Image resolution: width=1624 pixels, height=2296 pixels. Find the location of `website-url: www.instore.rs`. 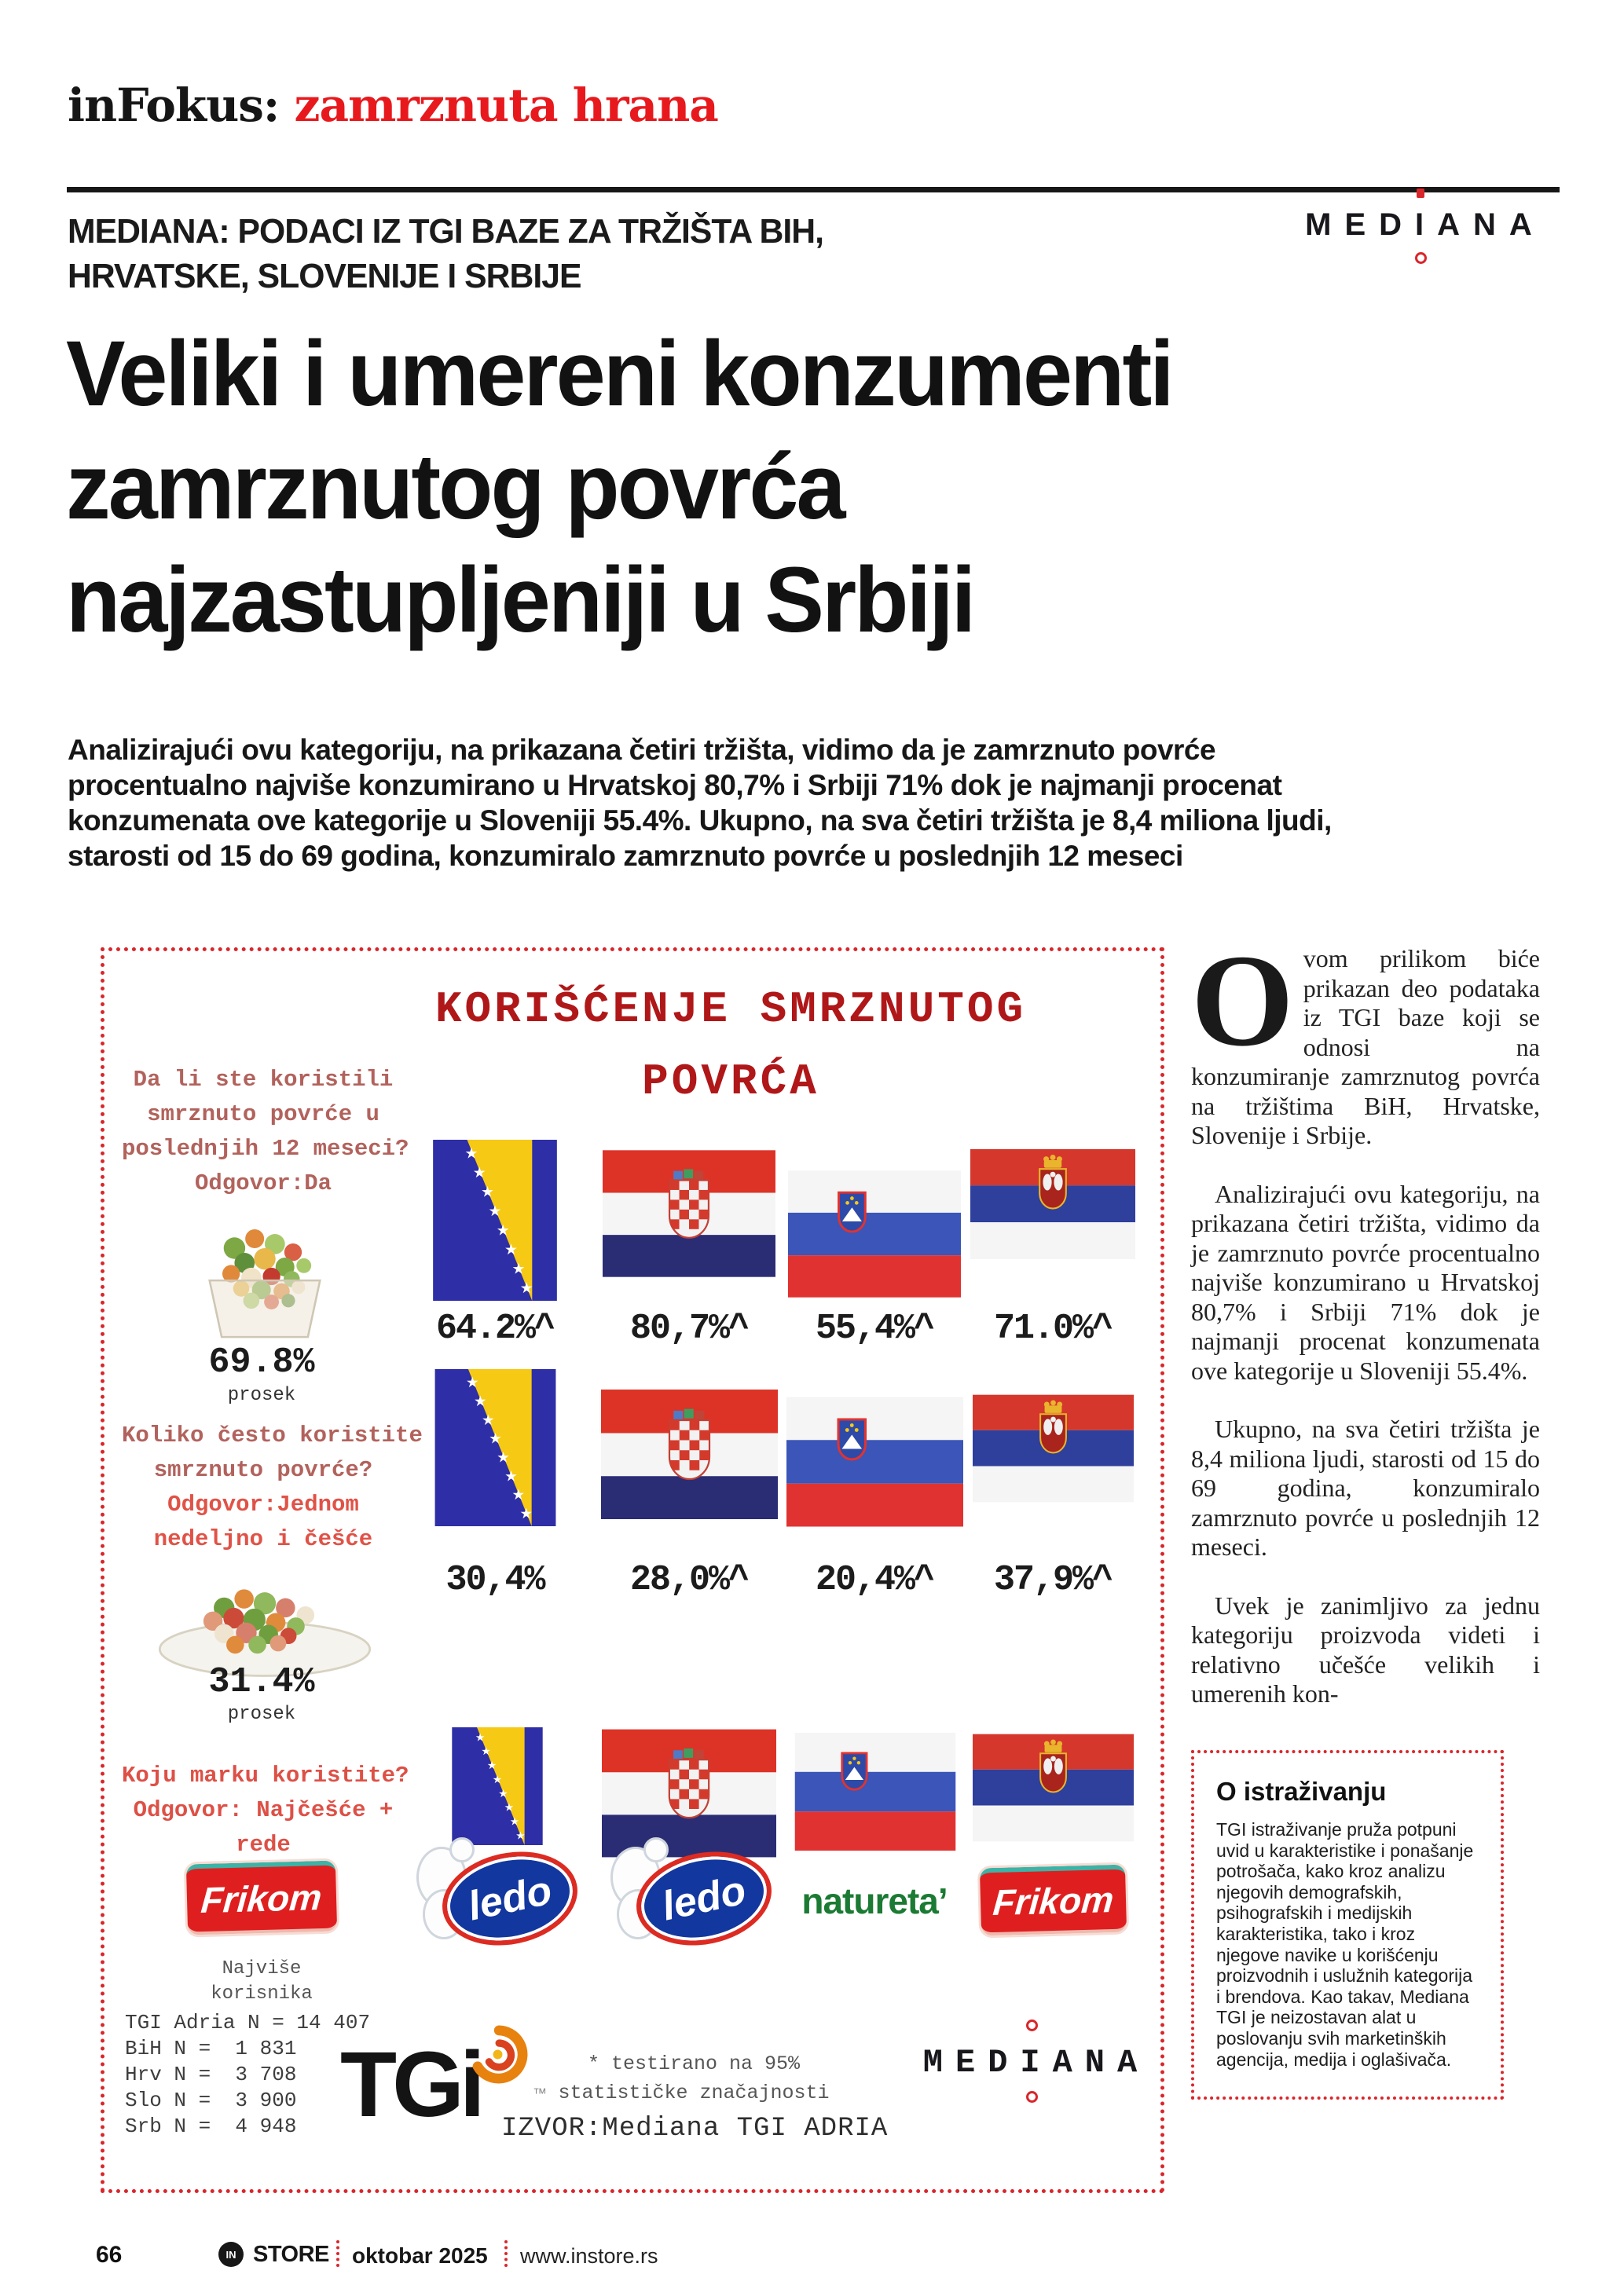

website-url: www.instore.rs is located at coordinates (589, 2256).